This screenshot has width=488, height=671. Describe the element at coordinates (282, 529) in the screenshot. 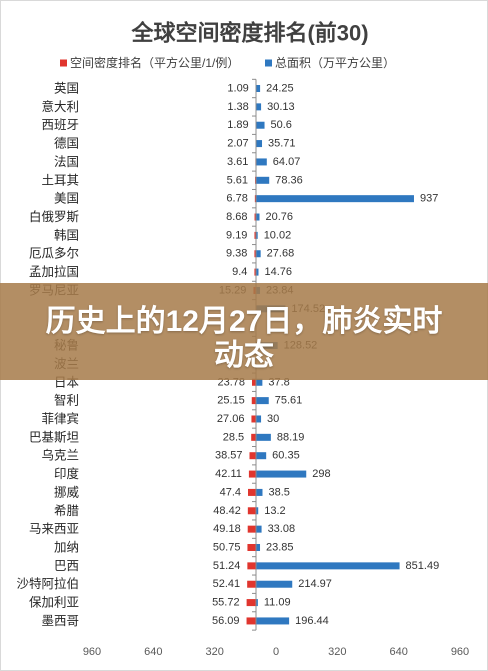

I see `value-label-area: 33.08` at that location.